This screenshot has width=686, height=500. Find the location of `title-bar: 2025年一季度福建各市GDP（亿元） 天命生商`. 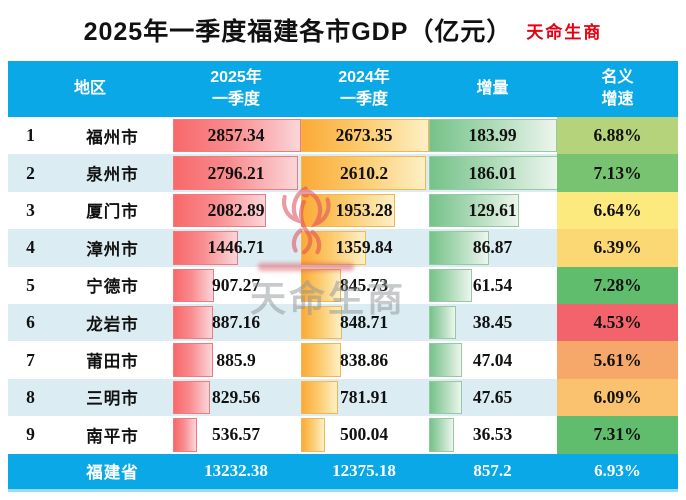

title-bar: 2025年一季度福建各市GDP（亿元） 天命生商 is located at coordinates (343, 30).